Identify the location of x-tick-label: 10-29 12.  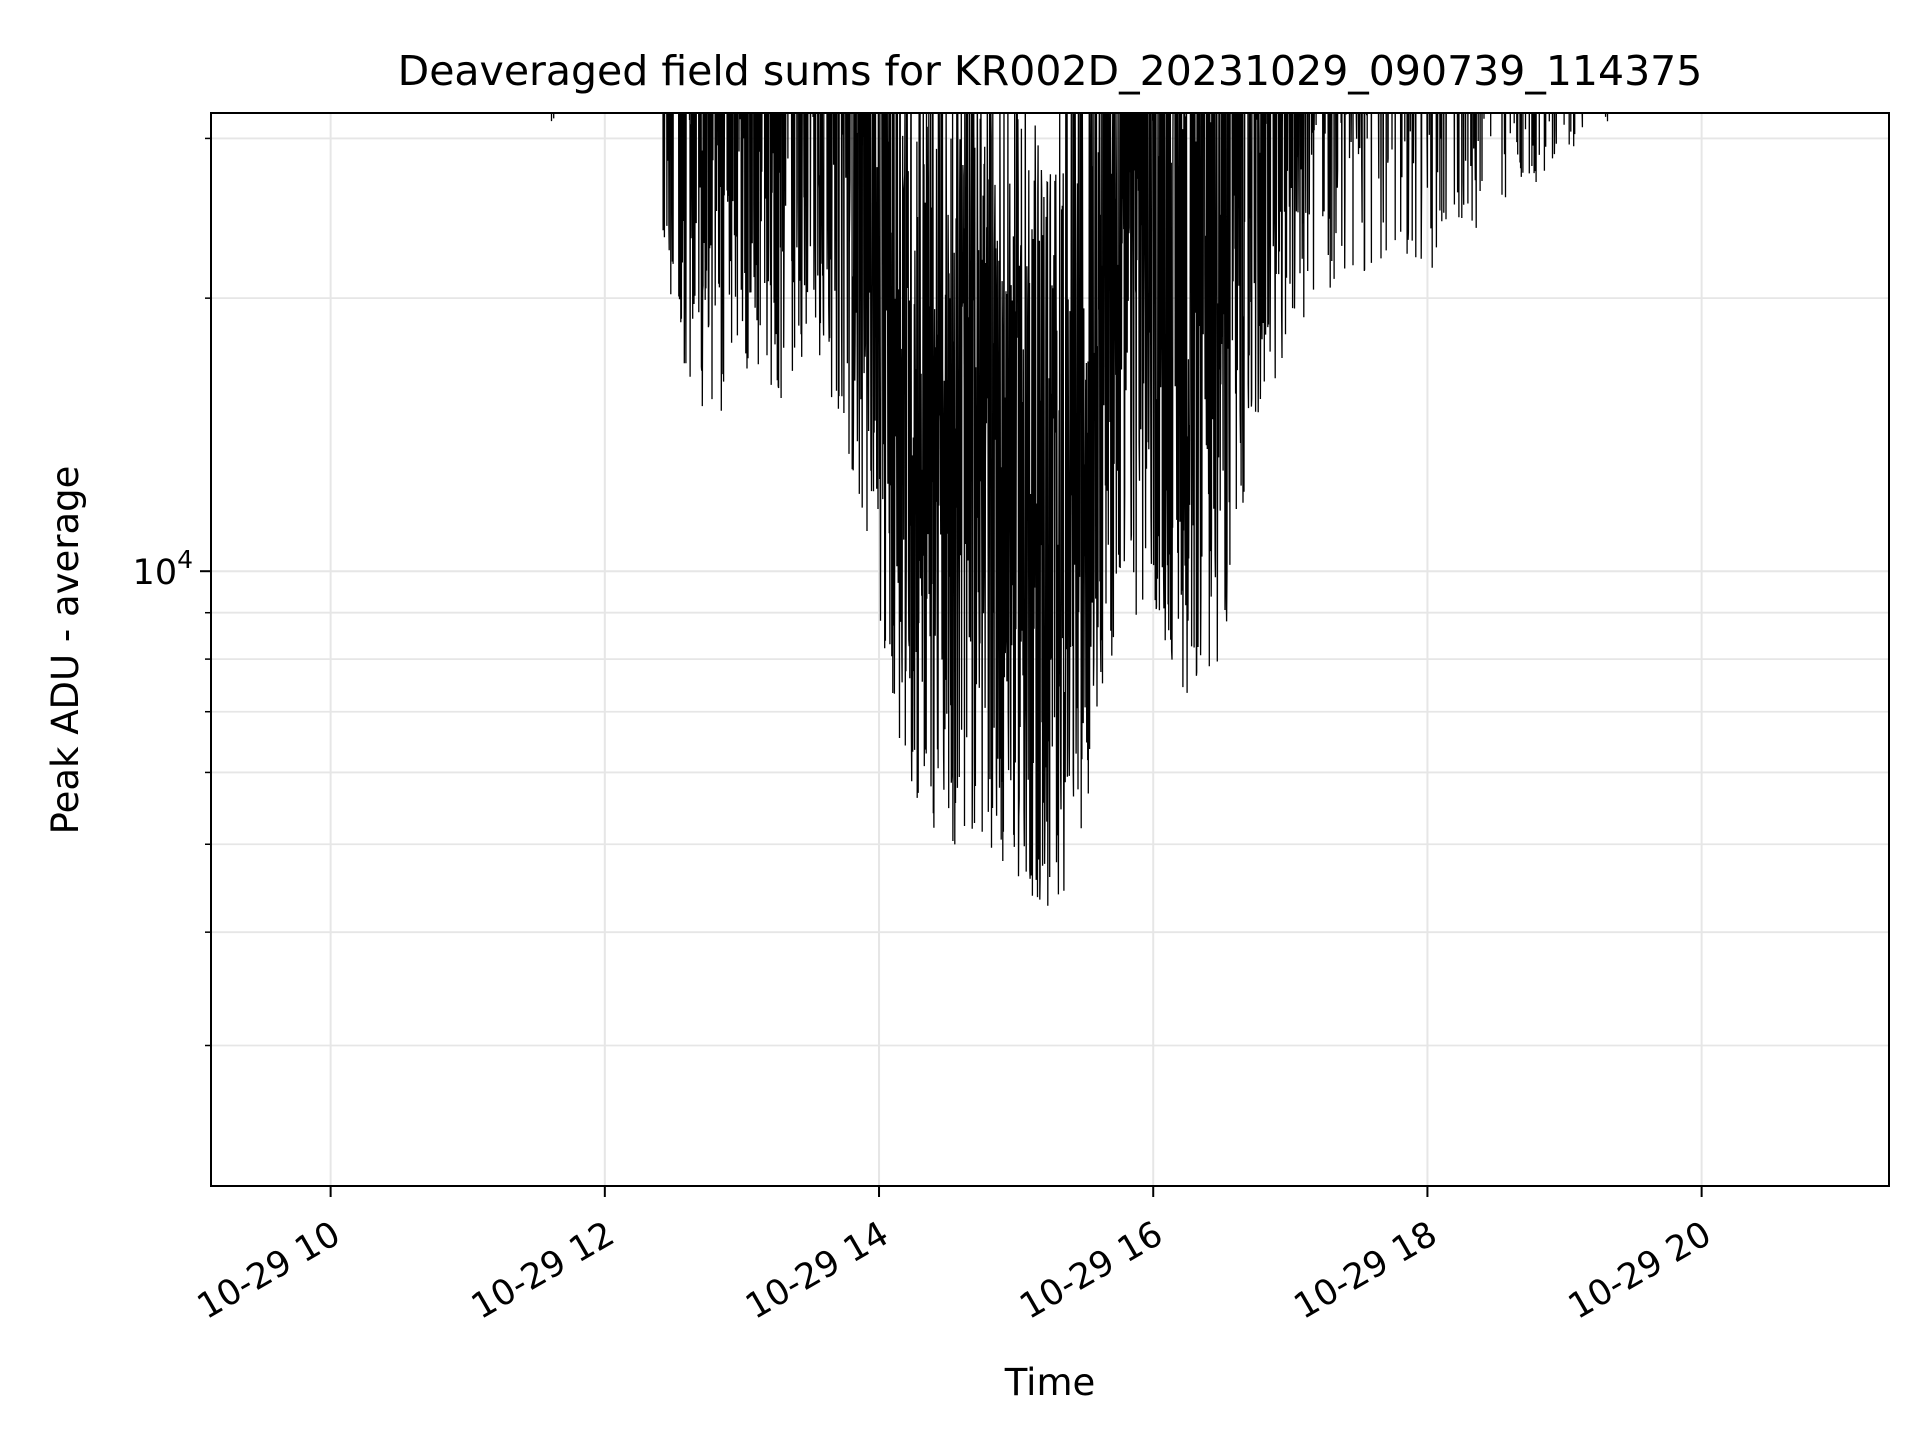
(543, 1270).